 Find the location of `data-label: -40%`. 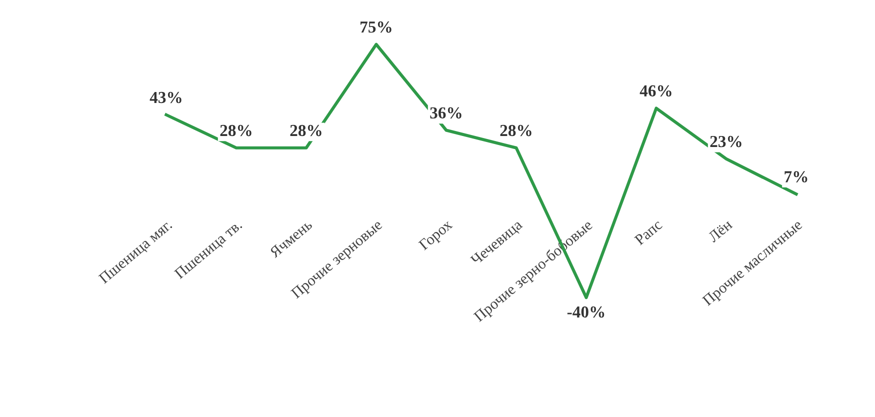

data-label: -40% is located at coordinates (585, 312).